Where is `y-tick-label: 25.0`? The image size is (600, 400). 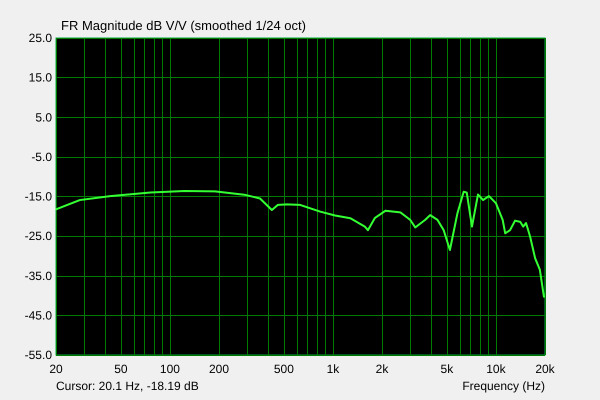 y-tick-label: 25.0 is located at coordinates (40, 38).